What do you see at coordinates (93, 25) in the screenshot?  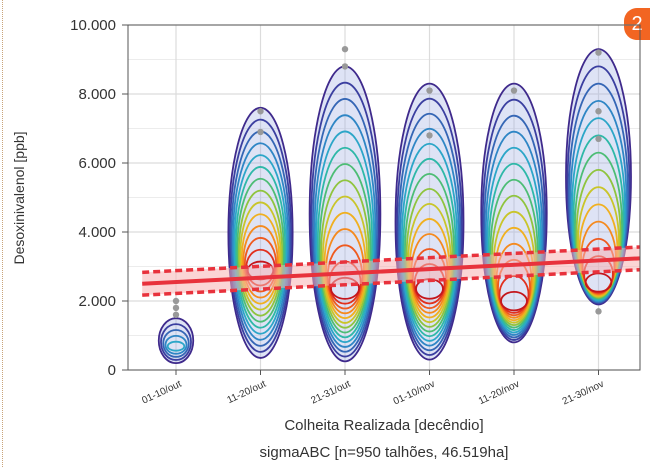 I see `y-tick-label: 10.000` at bounding box center [93, 25].